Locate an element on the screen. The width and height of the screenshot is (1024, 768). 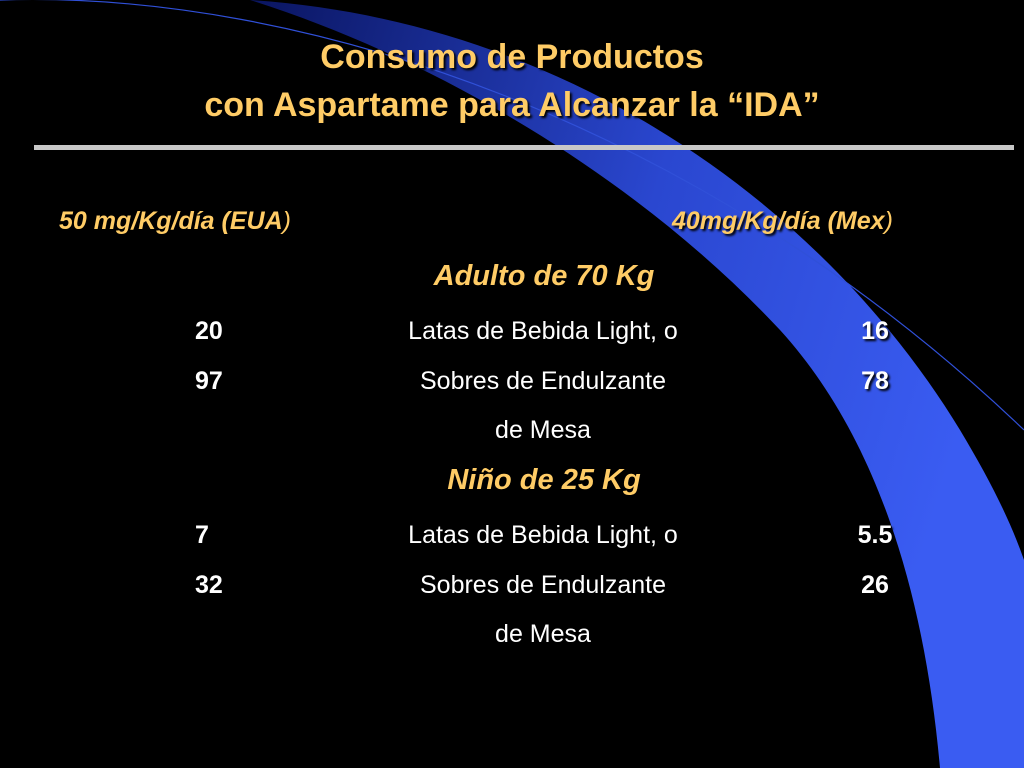
section-heading-child: Niño de 25 Kg is located at coordinates (544, 480).